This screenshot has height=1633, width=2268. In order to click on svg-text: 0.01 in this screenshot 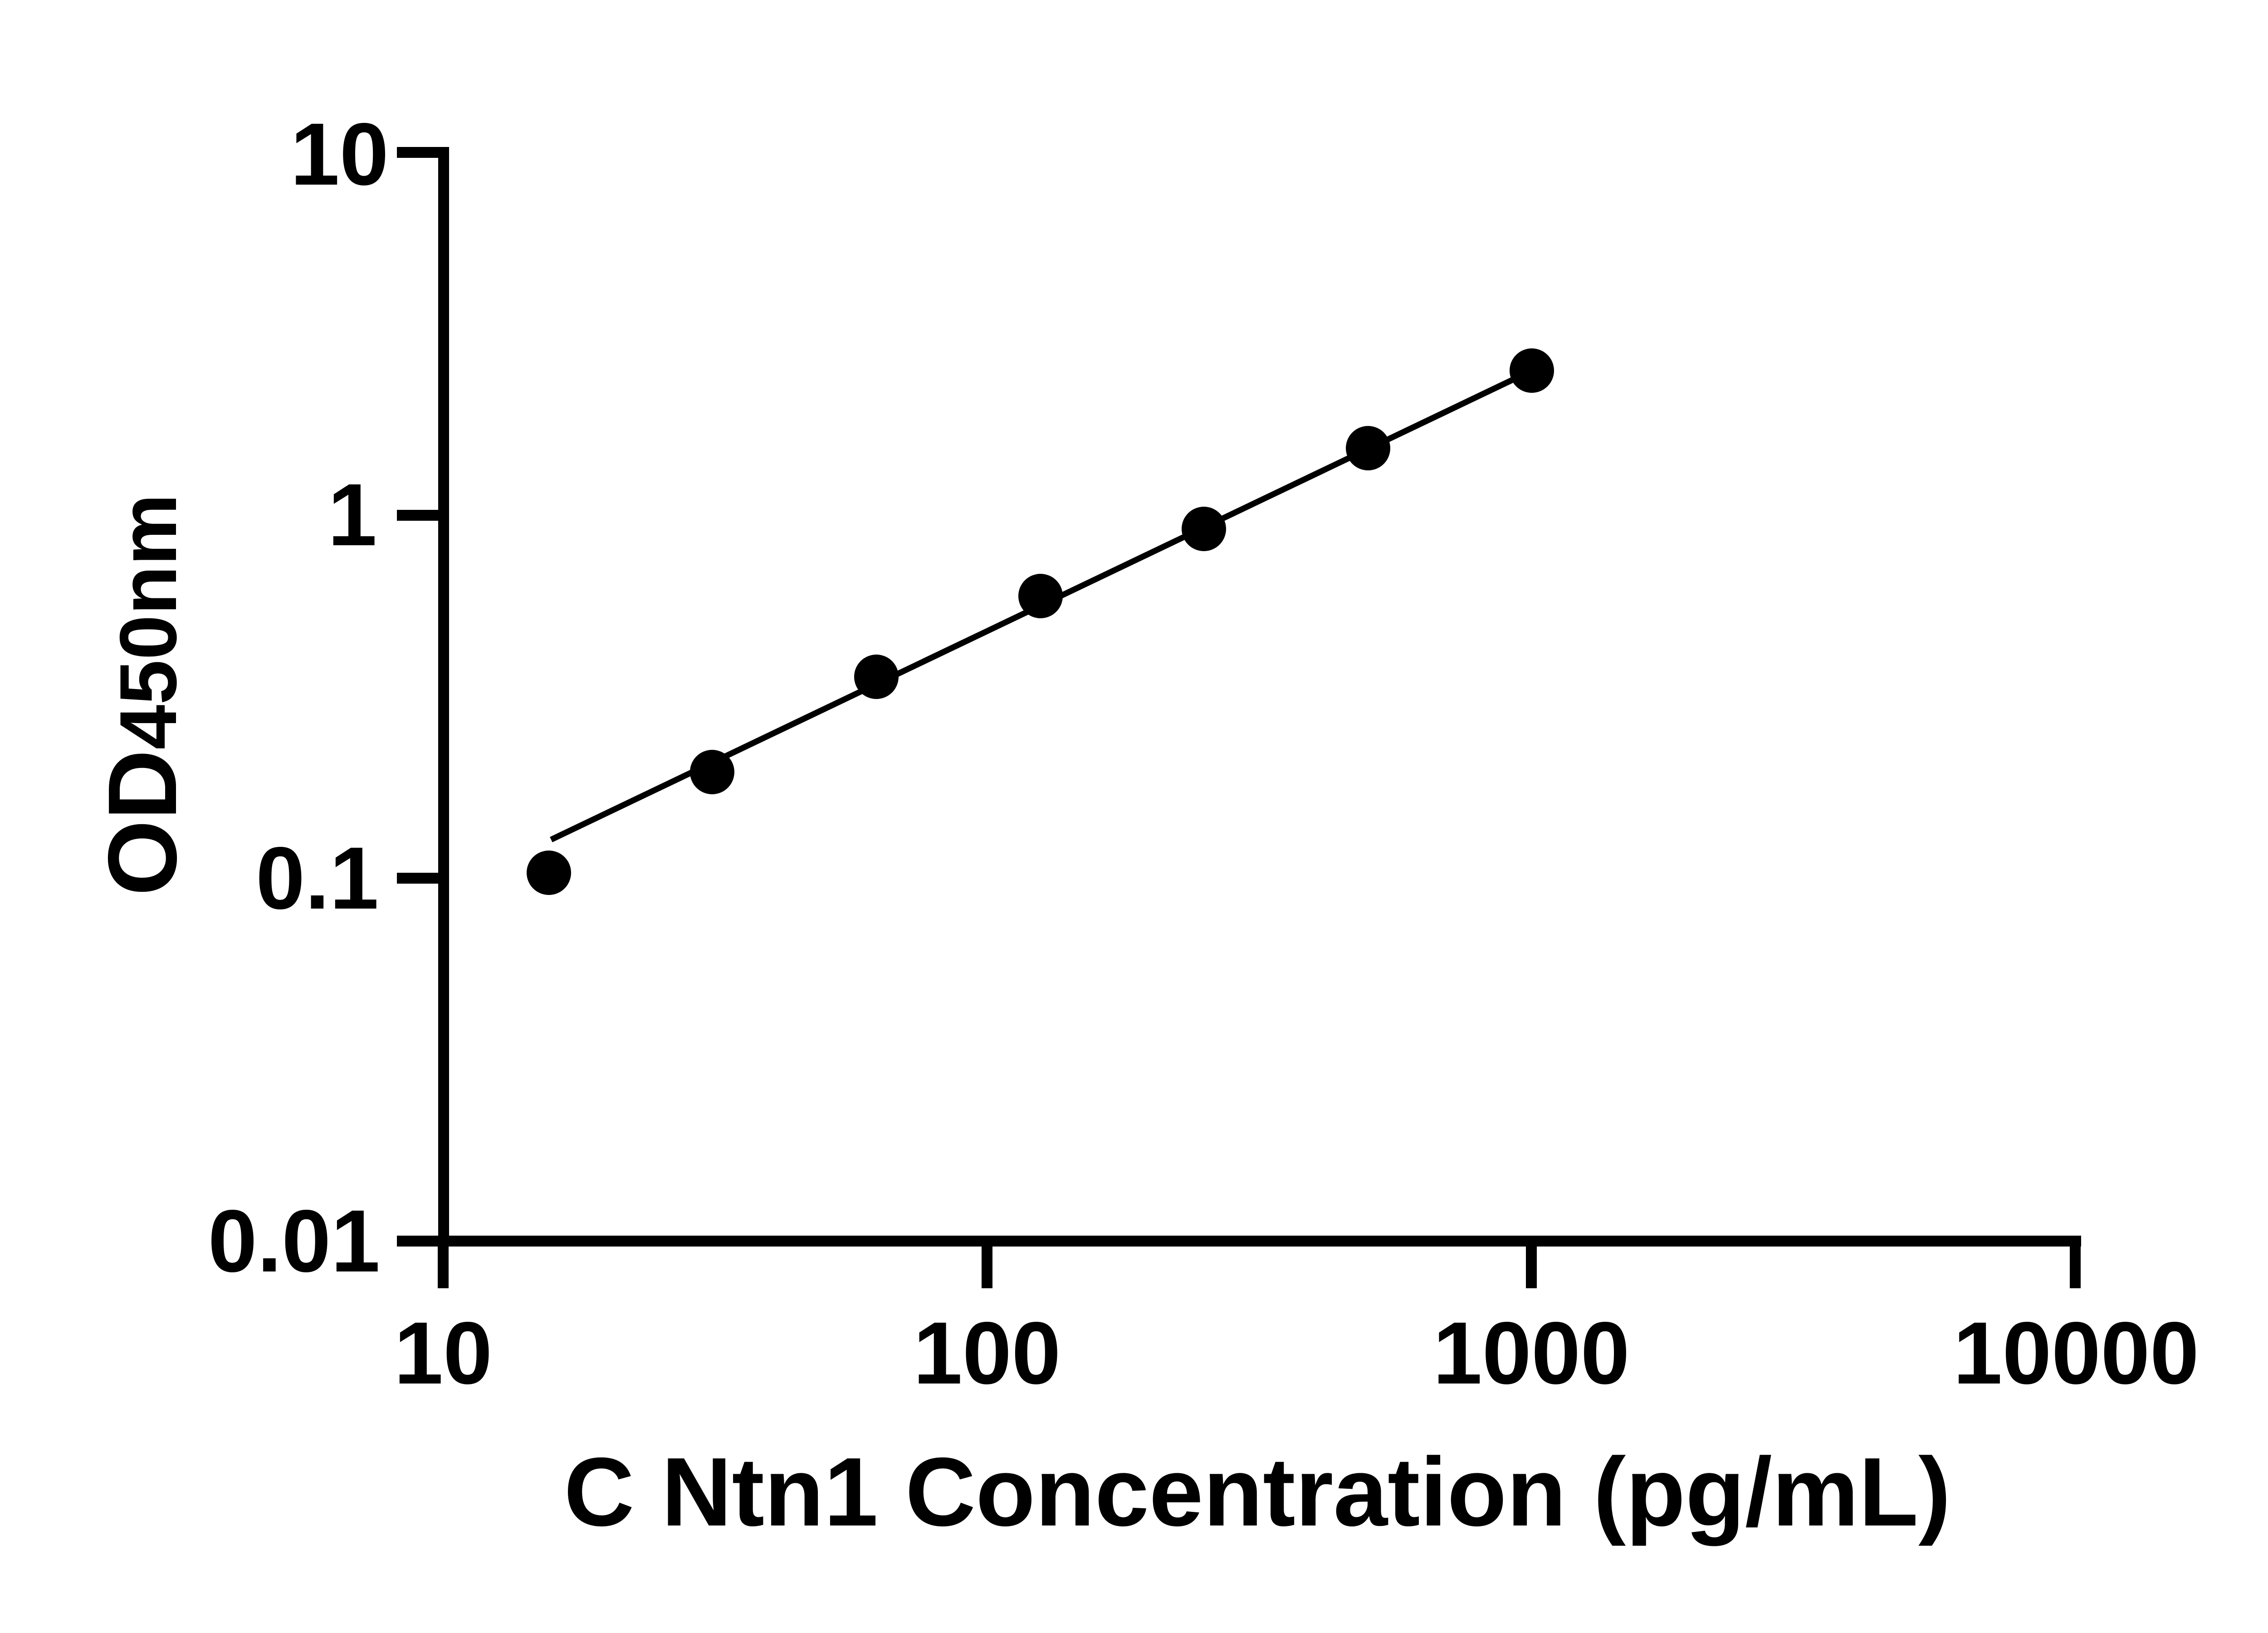, I will do `click(294, 1241)`.